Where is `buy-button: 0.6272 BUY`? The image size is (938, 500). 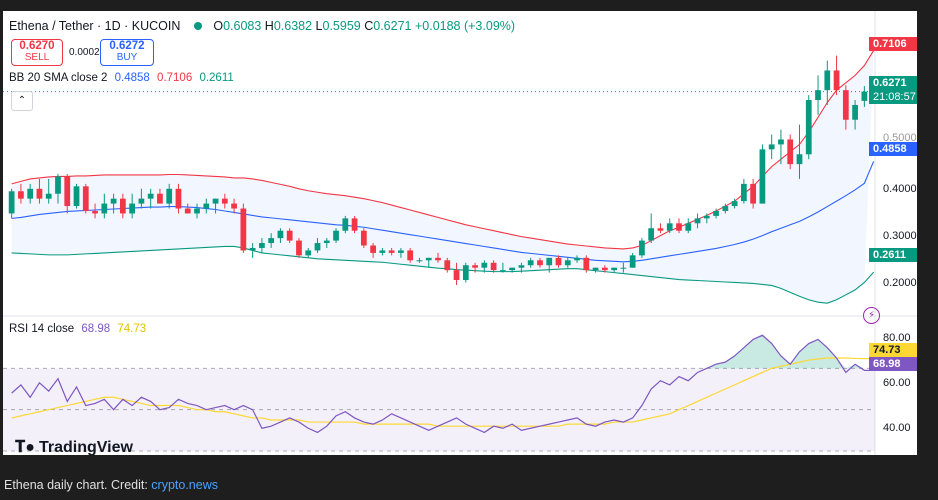
buy-button: 0.6272 BUY is located at coordinates (127, 52).